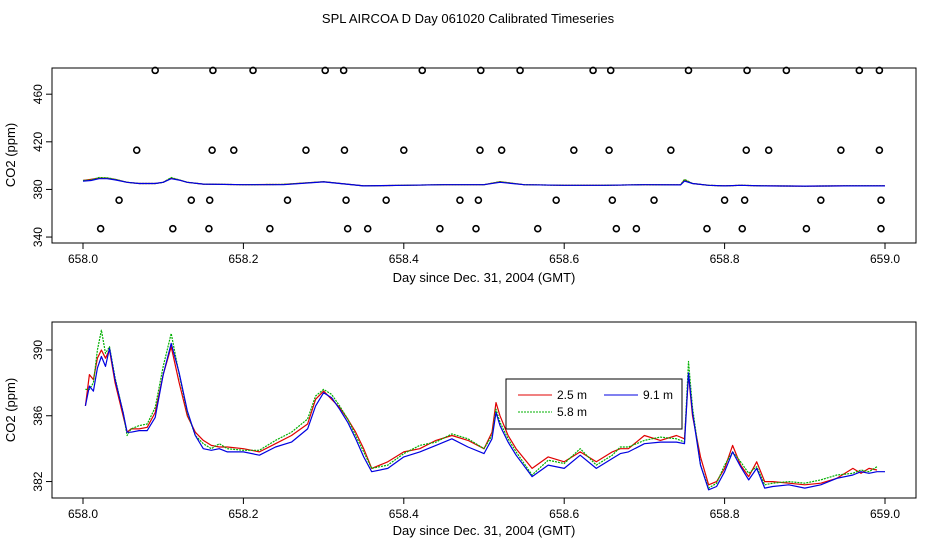 This screenshot has height=545, width=936. What do you see at coordinates (10, 410) in the screenshot?
I see `bottom-y-axis-label: CO2 (ppm)` at bounding box center [10, 410].